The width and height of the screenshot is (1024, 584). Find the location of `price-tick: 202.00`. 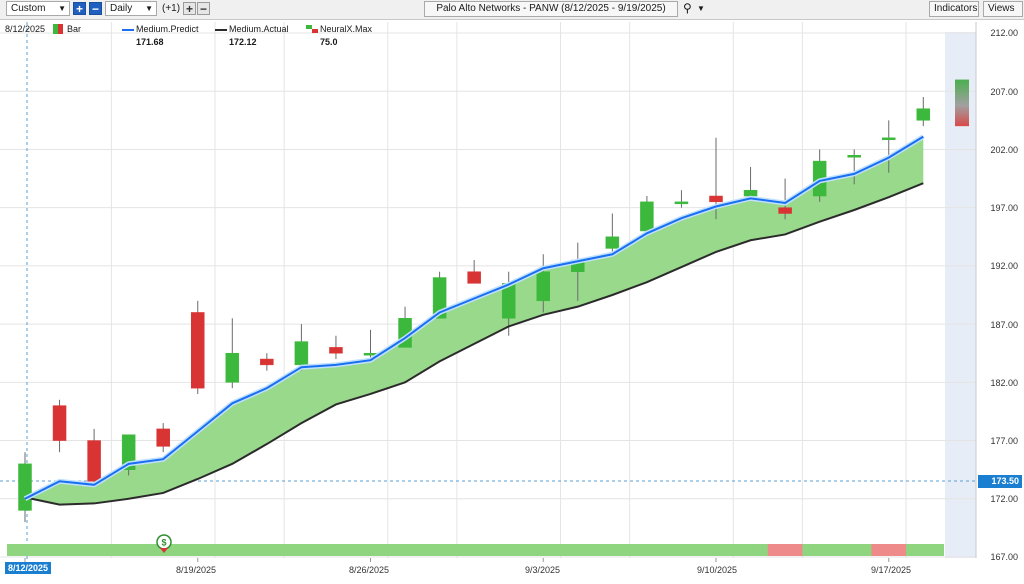

price-tick: 202.00 is located at coordinates (1004, 150).